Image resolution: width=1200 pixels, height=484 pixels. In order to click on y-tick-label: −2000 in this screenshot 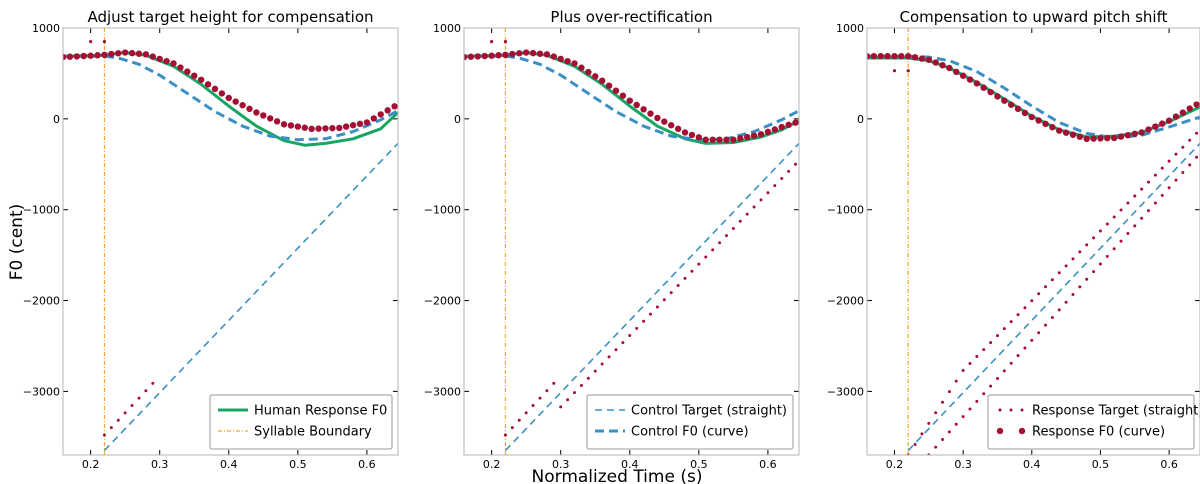, I will do `click(845, 301)`.